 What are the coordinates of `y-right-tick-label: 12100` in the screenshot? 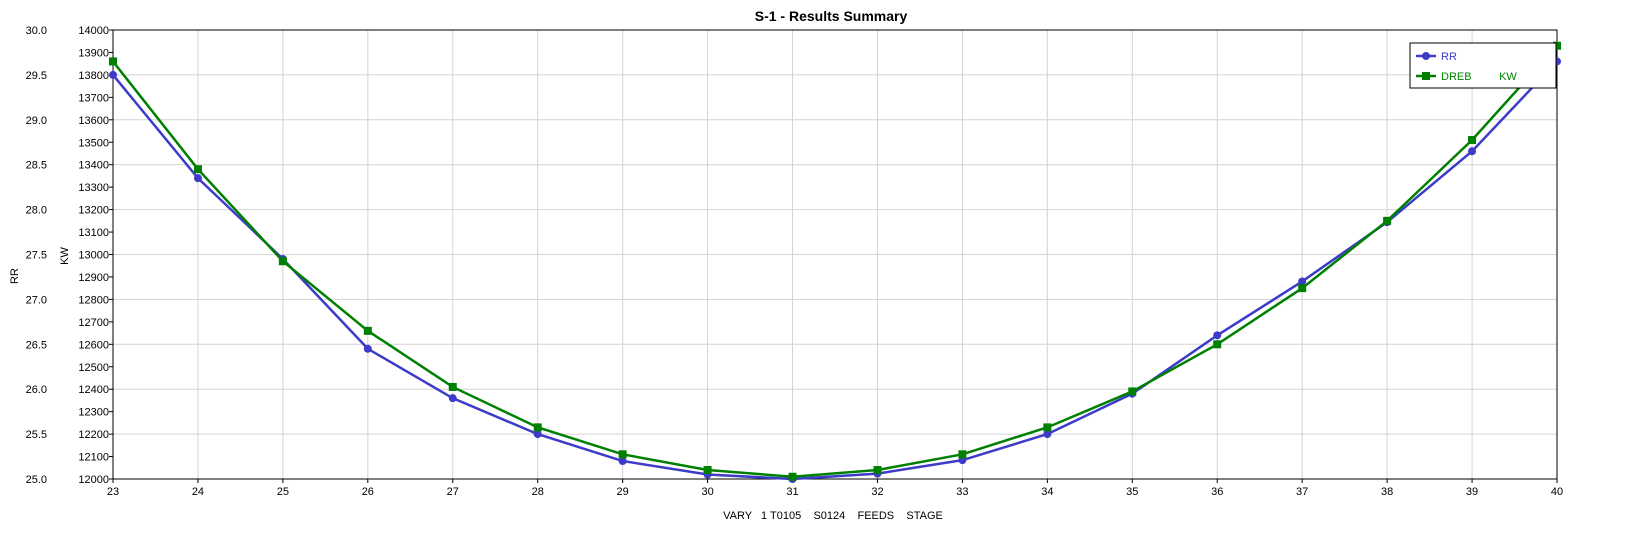 It's located at (93, 458).